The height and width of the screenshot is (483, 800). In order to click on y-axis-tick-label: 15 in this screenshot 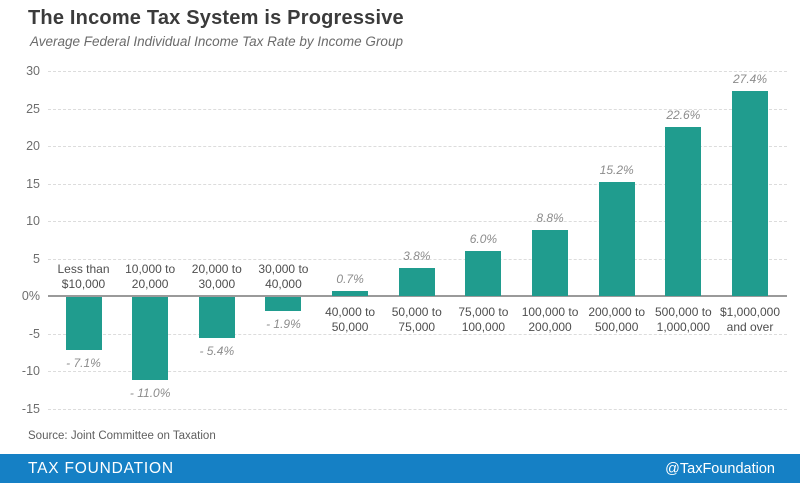, I will do `click(33, 183)`.